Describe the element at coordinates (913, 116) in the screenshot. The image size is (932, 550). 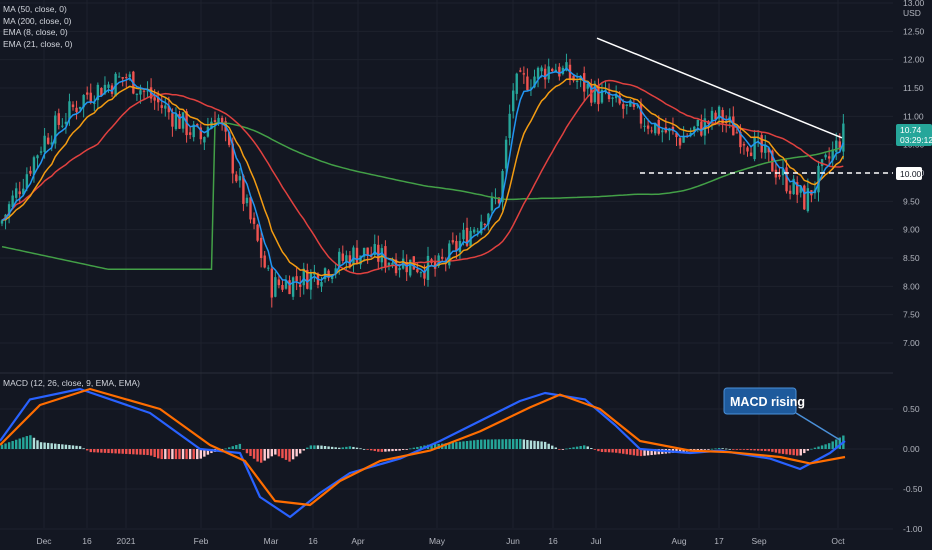
I see `price-tick-label: 11.00` at that location.